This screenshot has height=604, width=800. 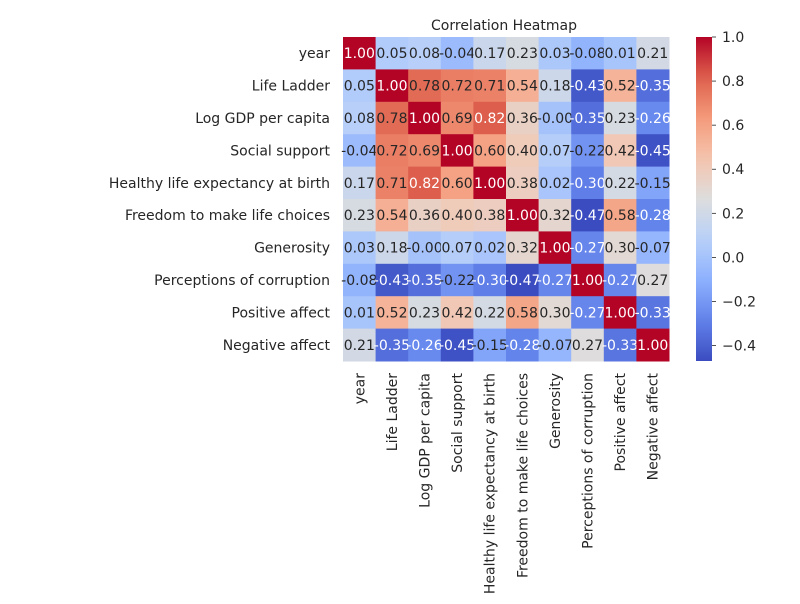 I want to click on x-tick-label: year, so click(x=360, y=388).